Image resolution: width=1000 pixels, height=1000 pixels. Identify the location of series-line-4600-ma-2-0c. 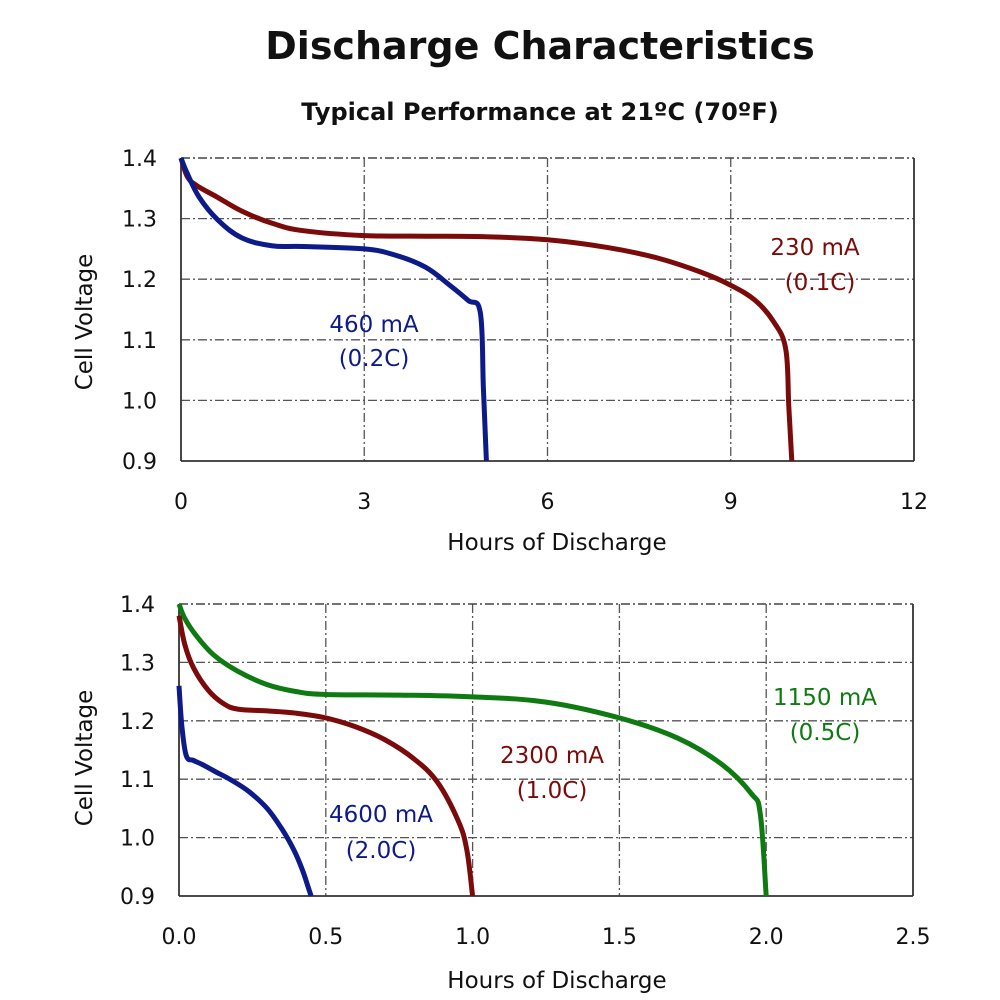
(245, 791).